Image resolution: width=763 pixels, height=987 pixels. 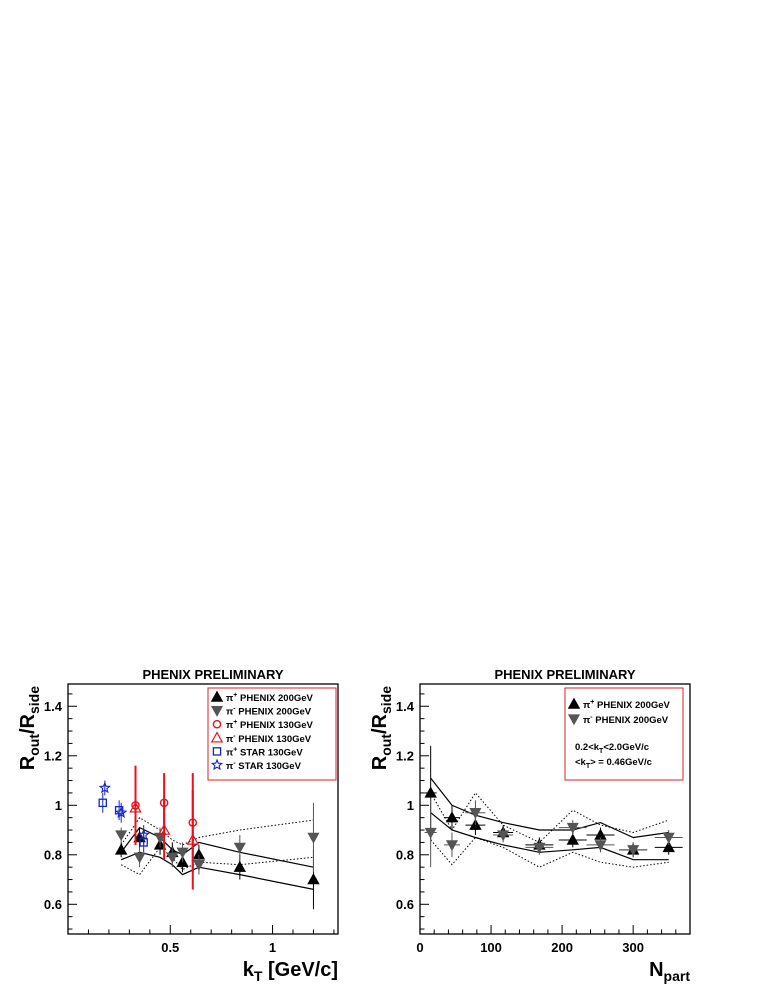 I want to click on legend-entry: π- STAR 130GeV, so click(x=264, y=766).